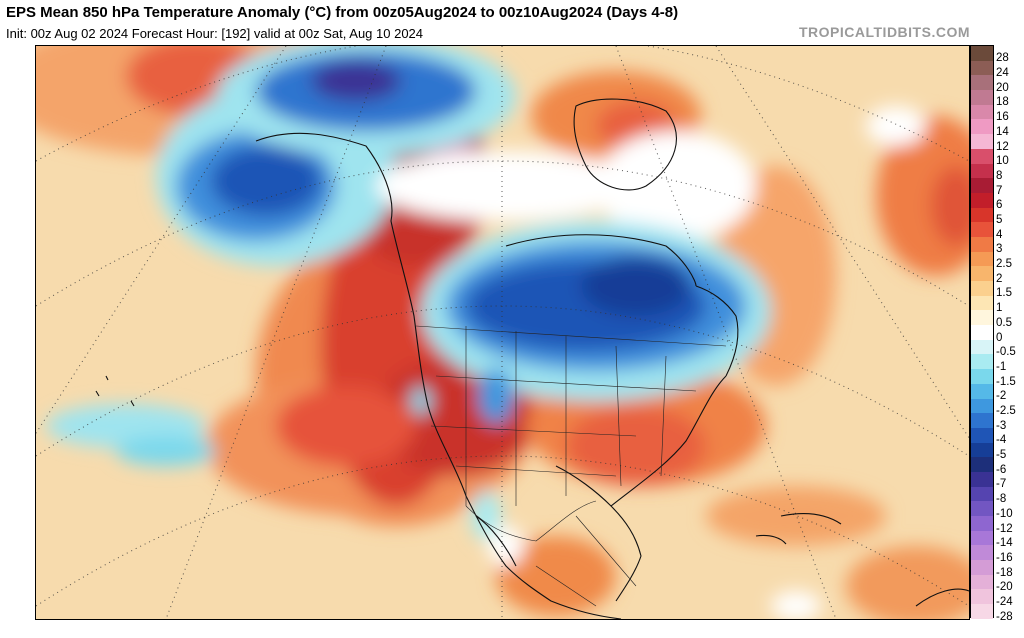  Describe the element at coordinates (1001, 499) in the screenshot. I see `colorbar-tick-label: -8` at that location.